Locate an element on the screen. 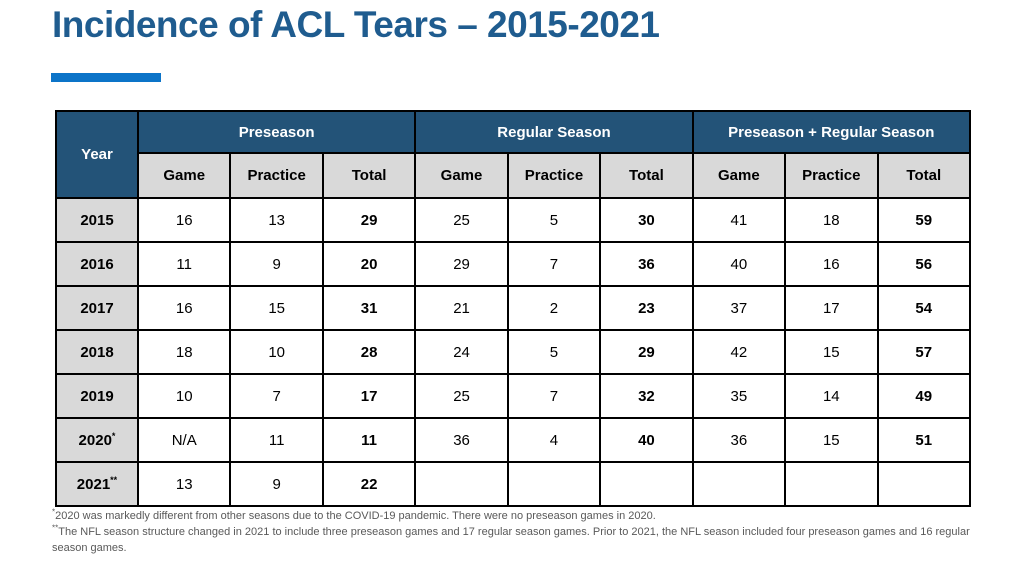 This screenshot has width=1024, height=576. cell-2017-regular-season-practice: 2 is located at coordinates (554, 308).